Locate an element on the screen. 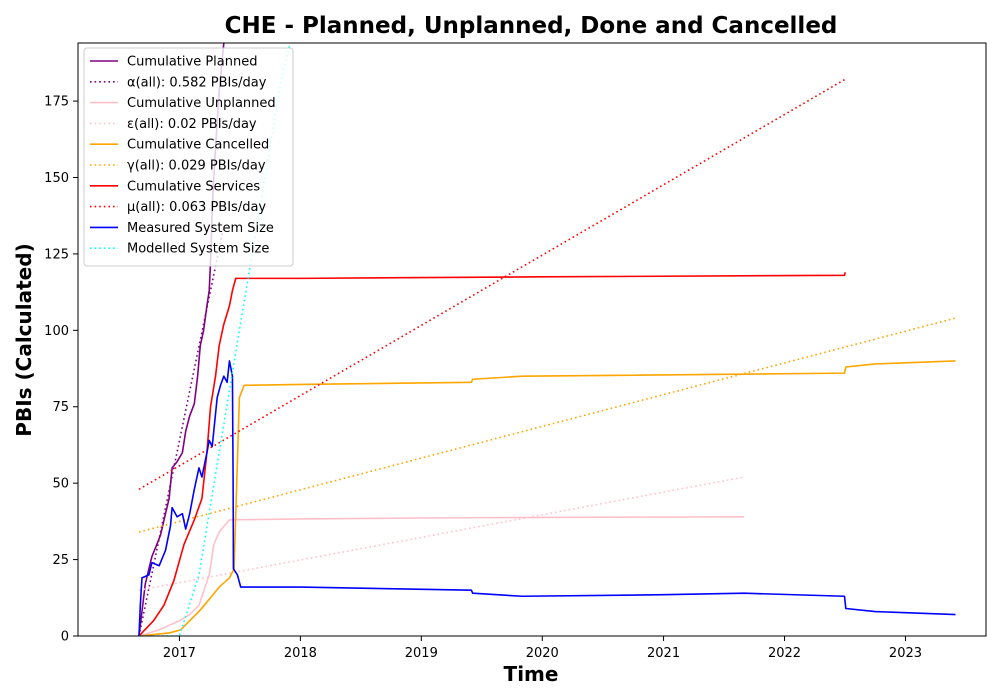 The height and width of the screenshot is (700, 1000). y-tick-label-1: 25 is located at coordinates (60, 560).